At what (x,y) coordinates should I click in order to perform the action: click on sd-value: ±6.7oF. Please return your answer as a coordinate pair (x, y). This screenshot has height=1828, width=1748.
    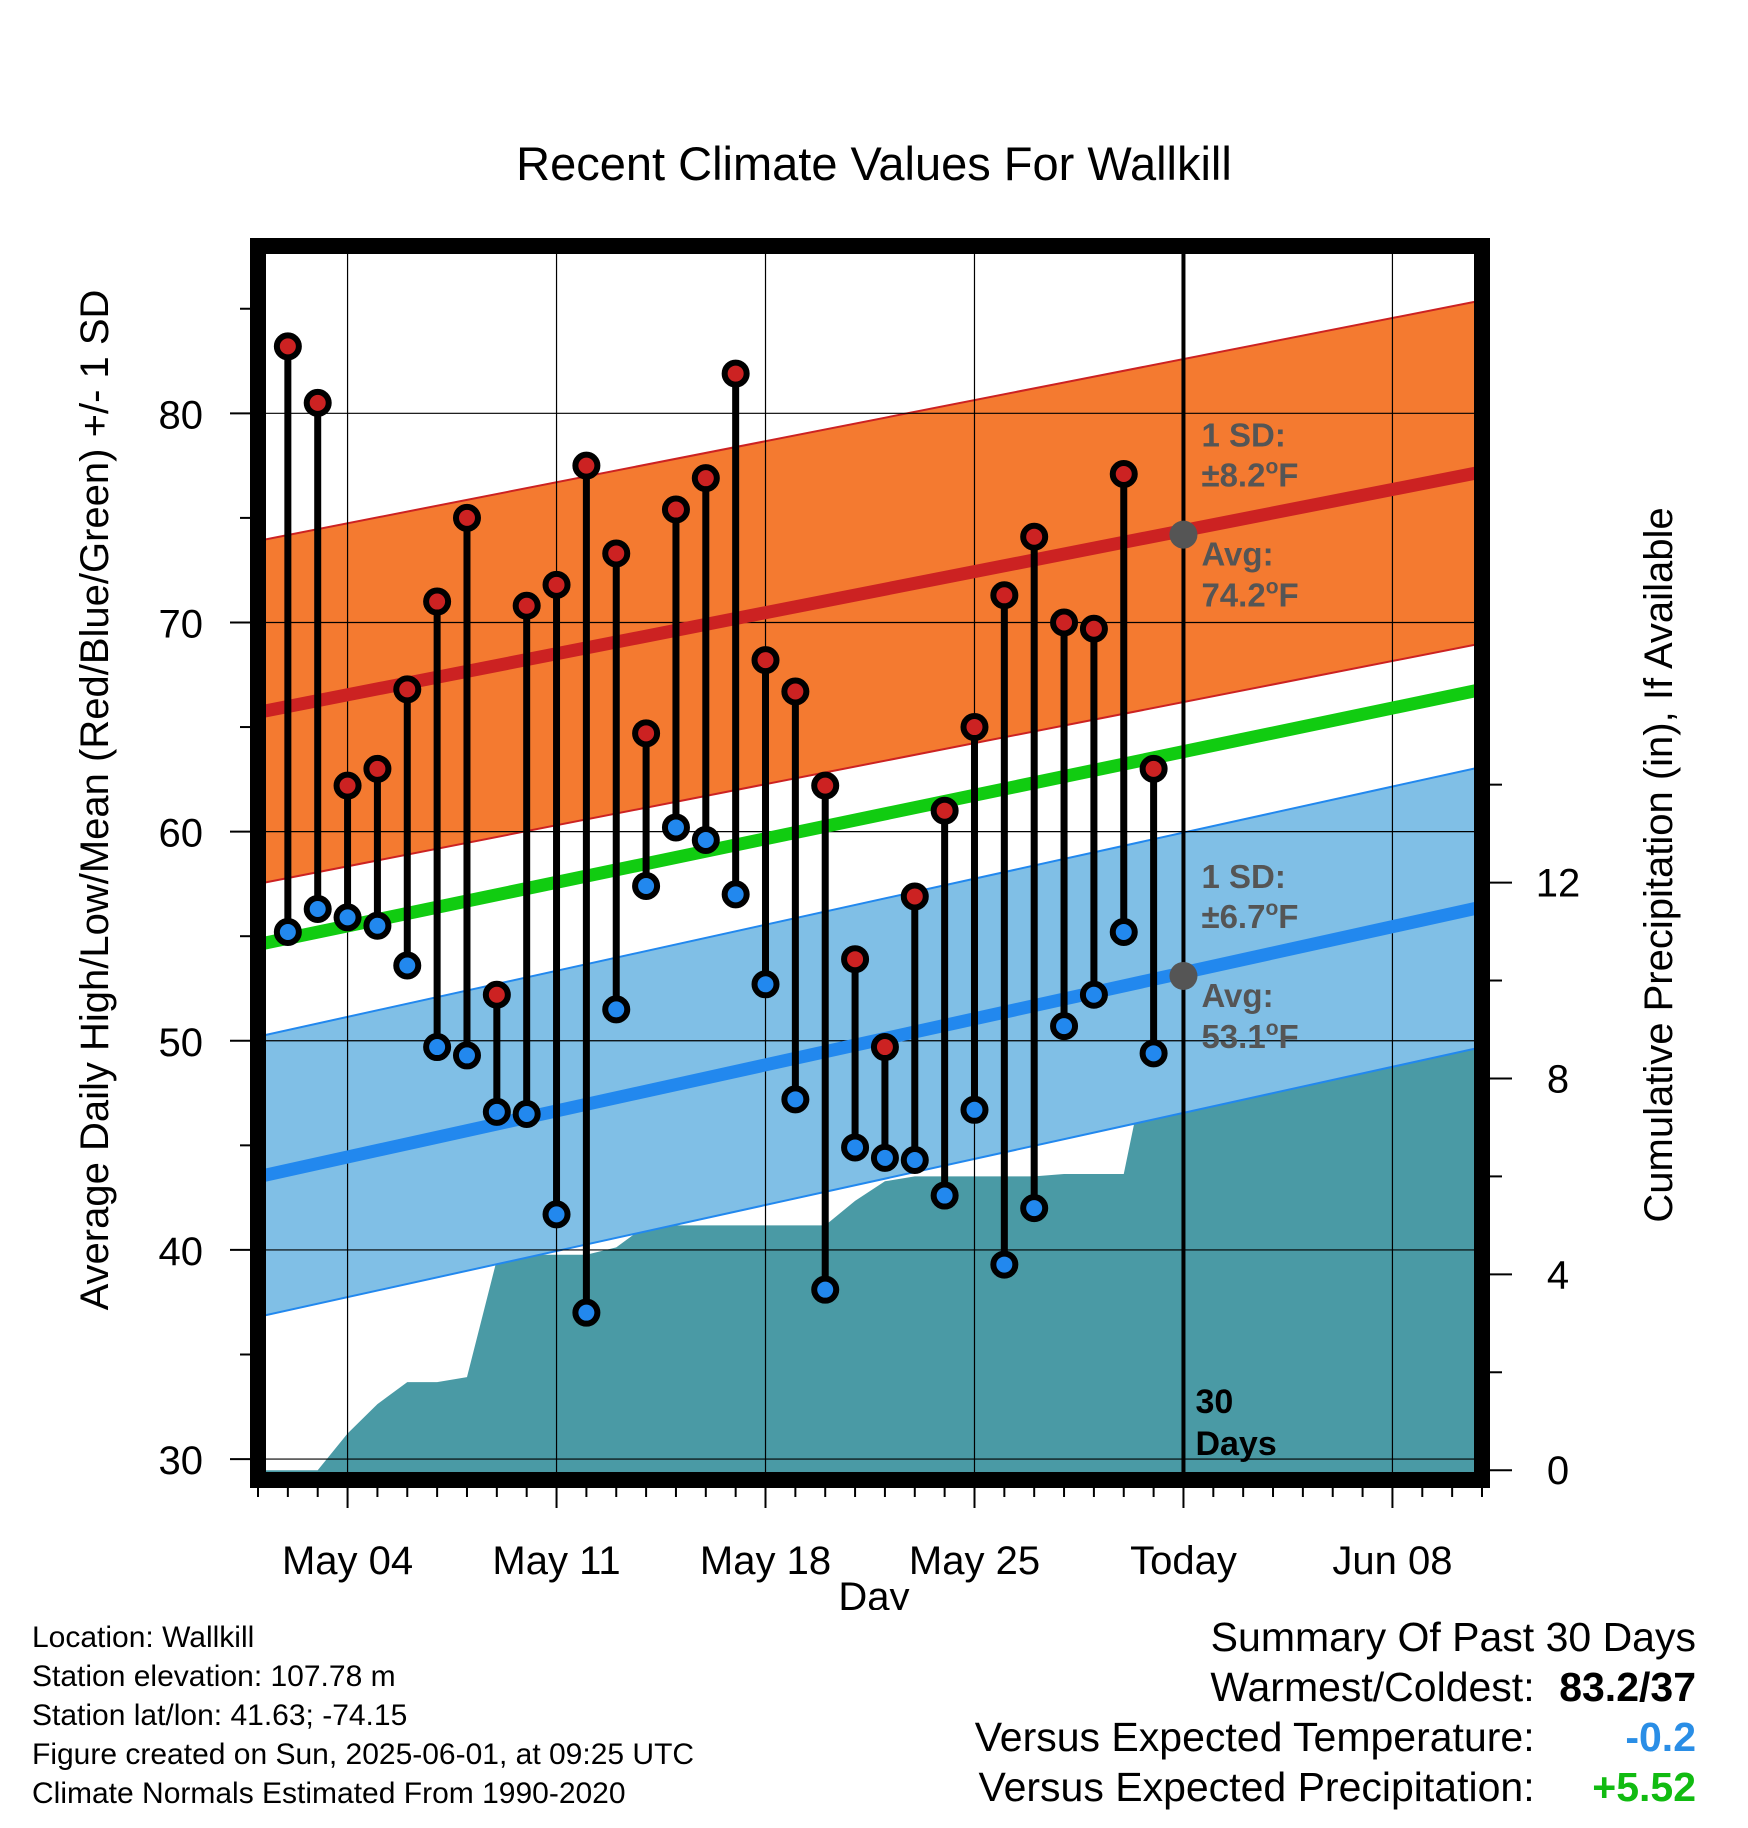
    Looking at the image, I should click on (1249, 916).